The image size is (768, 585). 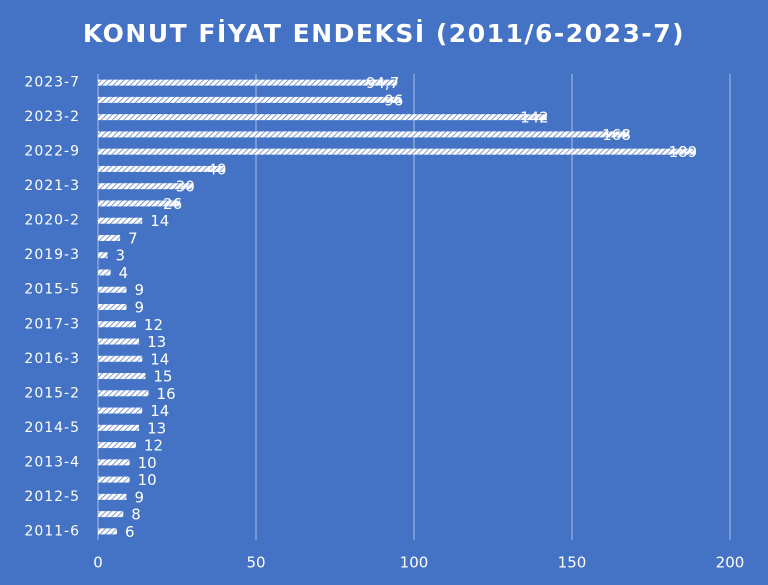 I want to click on y-tick-label: 2015-2, so click(x=52, y=393).